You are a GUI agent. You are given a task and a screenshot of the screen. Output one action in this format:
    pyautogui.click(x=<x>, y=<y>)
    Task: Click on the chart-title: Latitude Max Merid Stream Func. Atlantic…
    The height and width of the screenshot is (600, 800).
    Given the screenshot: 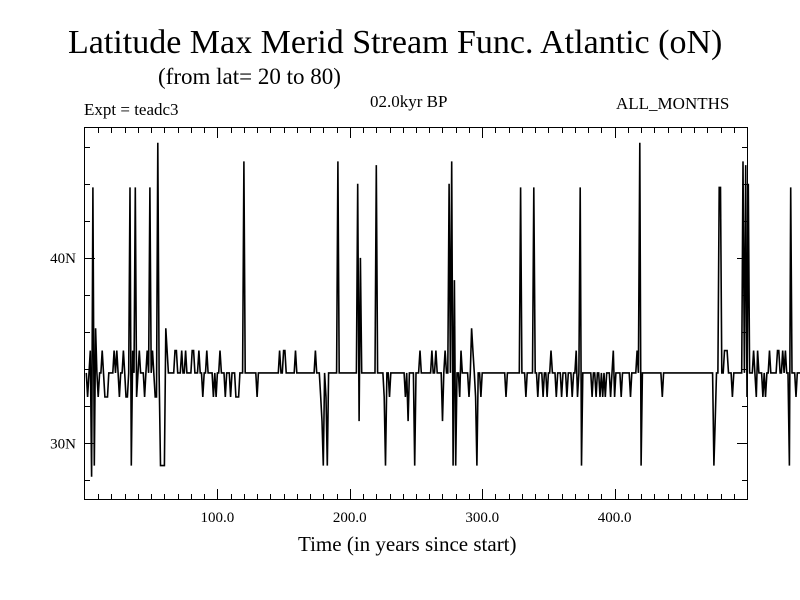 What is the action you would take?
    pyautogui.click(x=395, y=42)
    